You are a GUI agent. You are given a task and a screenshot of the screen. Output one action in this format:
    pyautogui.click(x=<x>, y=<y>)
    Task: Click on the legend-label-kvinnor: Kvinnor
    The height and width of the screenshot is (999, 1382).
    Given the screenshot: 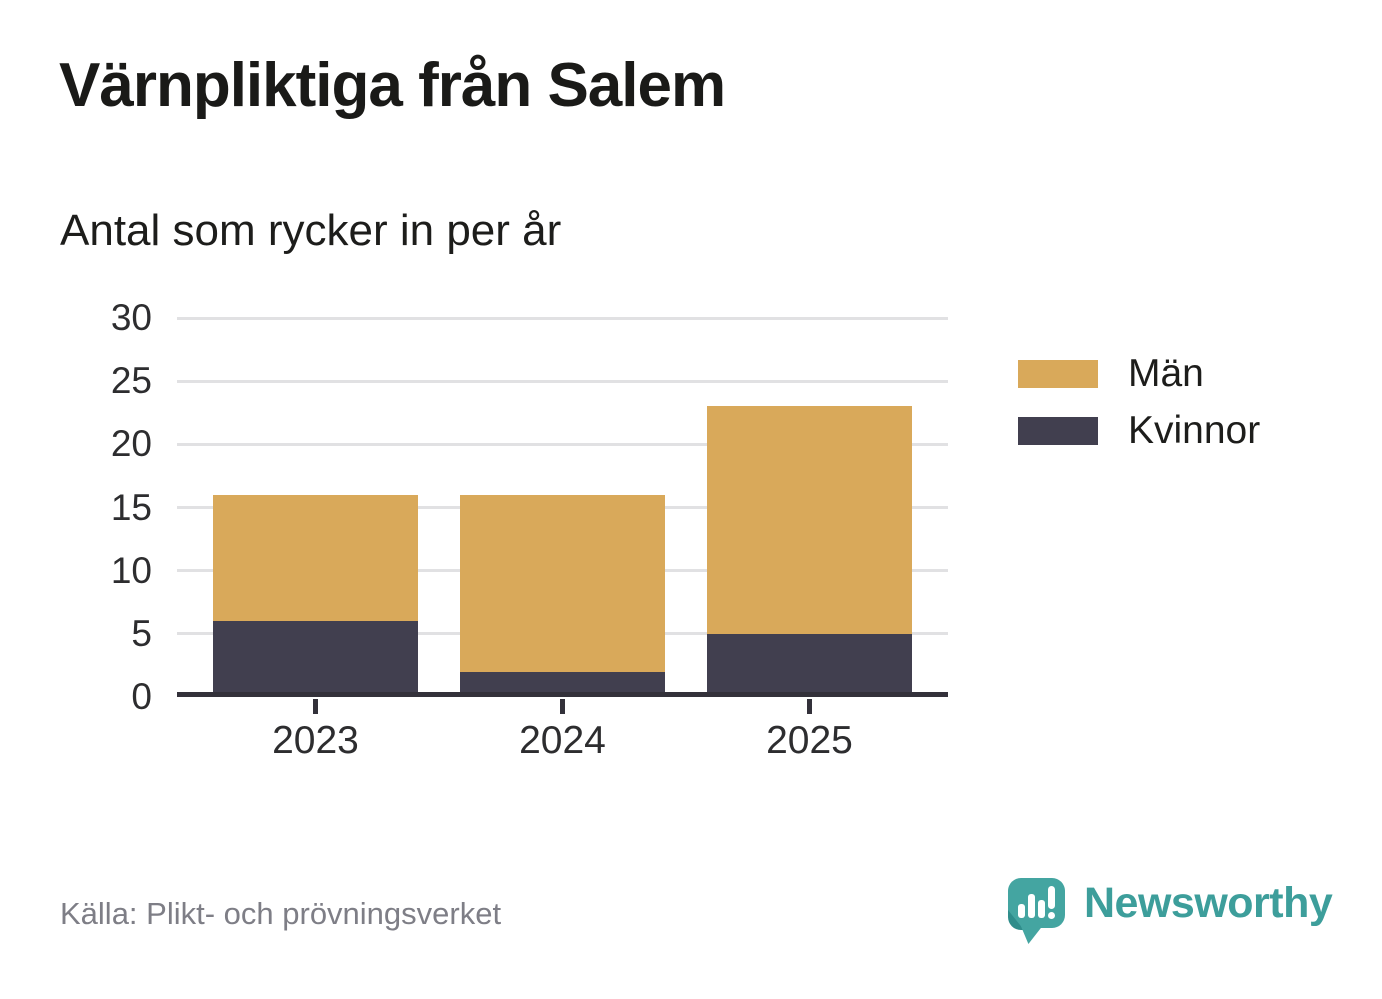 What is the action you would take?
    pyautogui.click(x=1194, y=430)
    